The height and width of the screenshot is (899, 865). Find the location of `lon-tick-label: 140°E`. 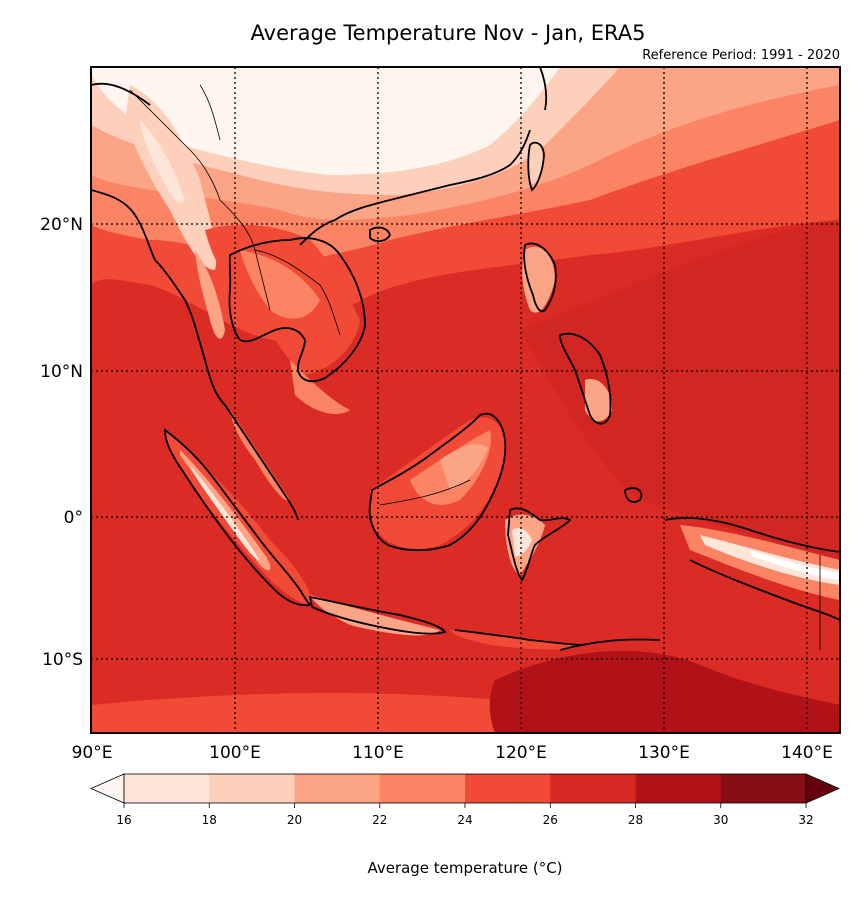

lon-tick-label: 140°E is located at coordinates (807, 753).